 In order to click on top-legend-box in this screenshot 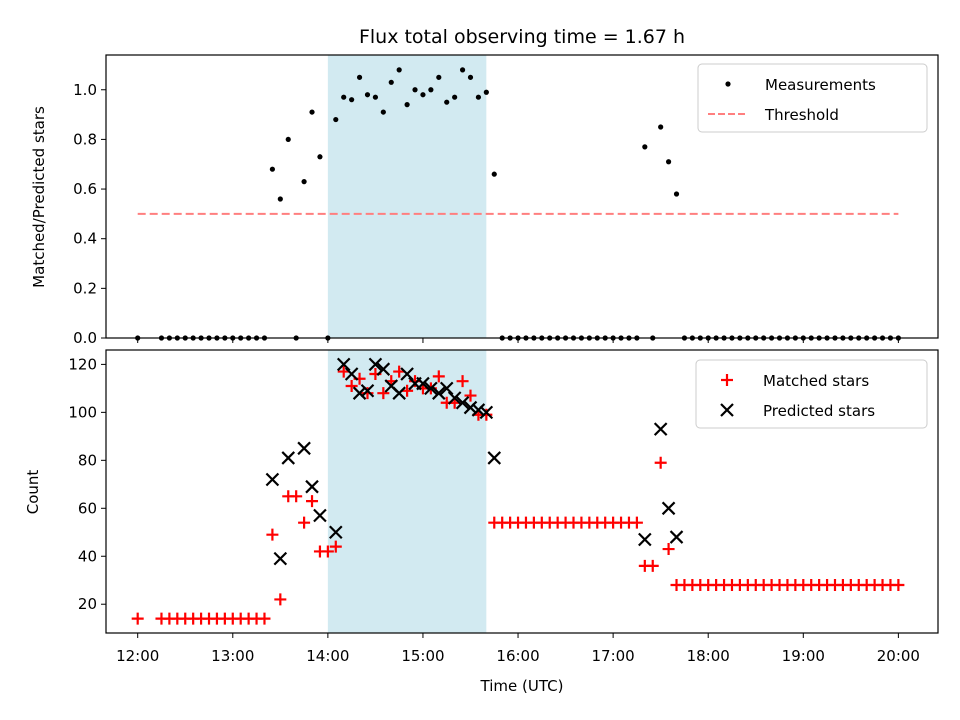, I will do `click(812, 98)`.